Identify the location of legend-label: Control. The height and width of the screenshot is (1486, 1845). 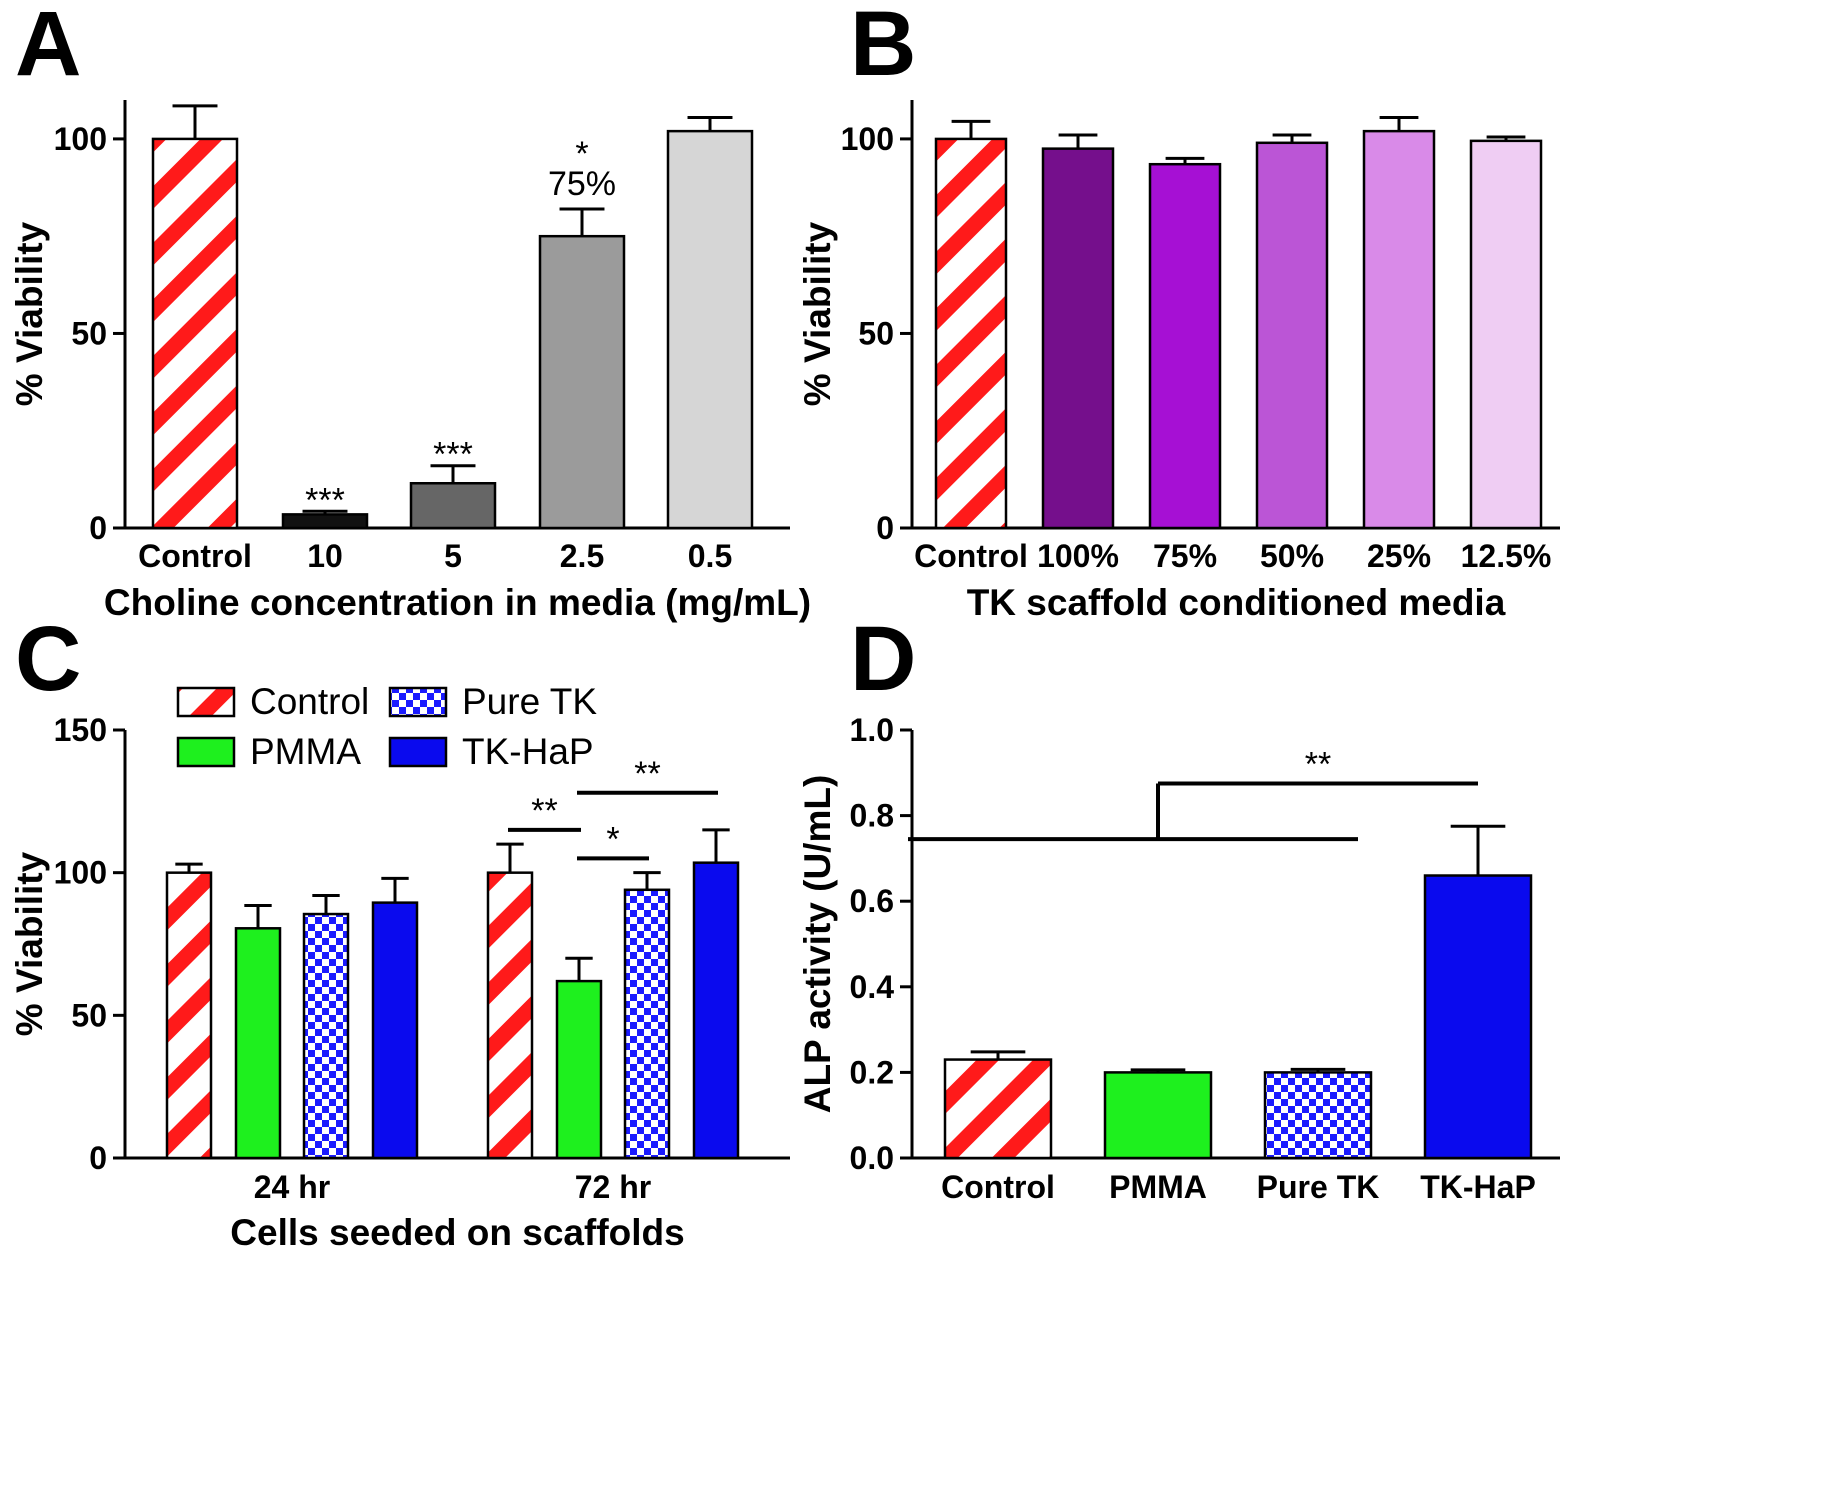
(309, 701).